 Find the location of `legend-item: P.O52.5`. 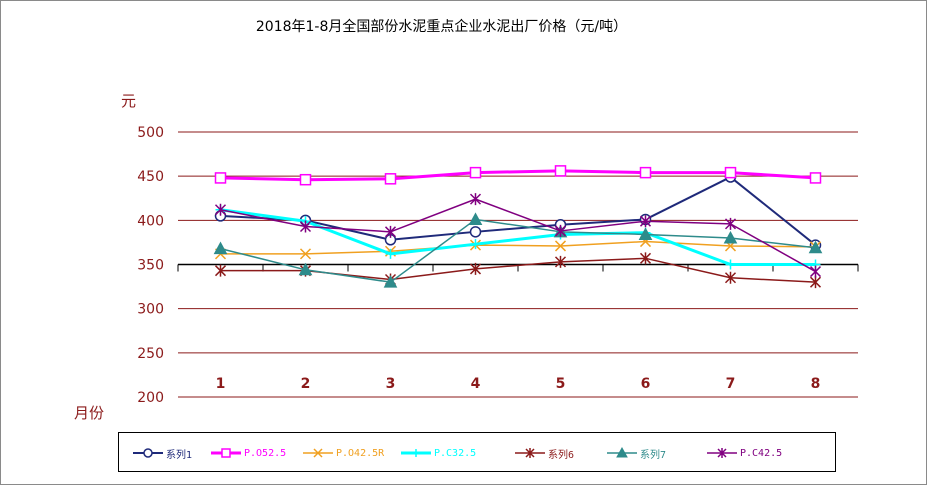

legend-item: P.O52.5 is located at coordinates (248, 453).